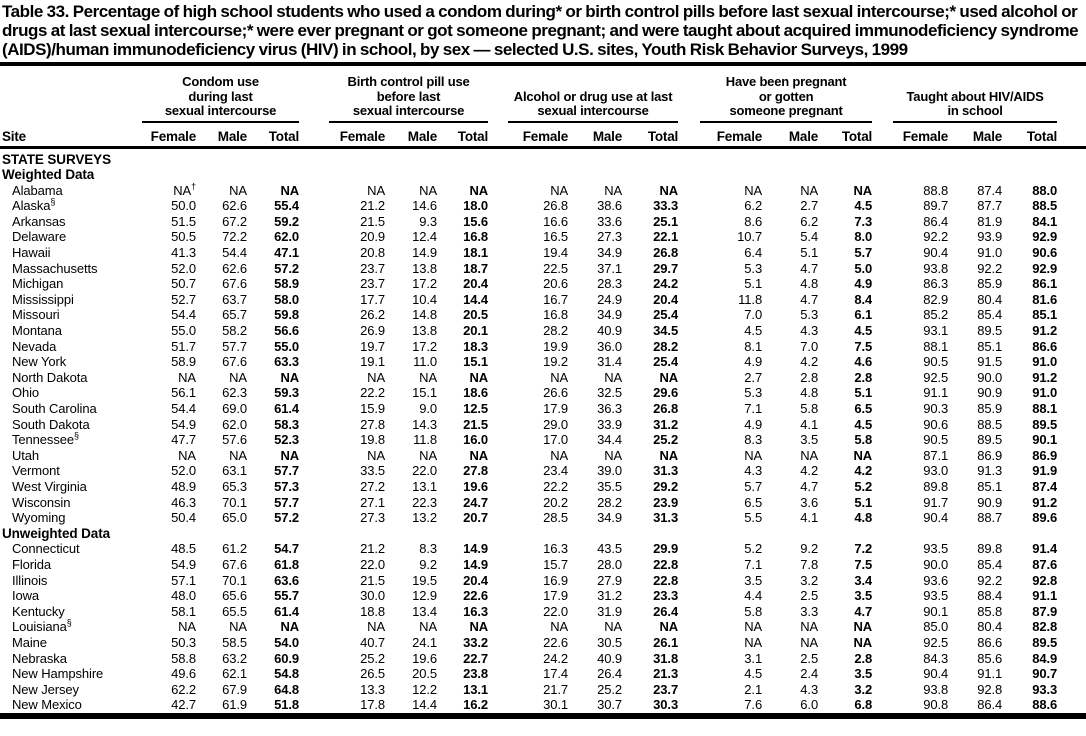 The image size is (1086, 736). I want to click on value-cell: 90.4, so click(936, 674).